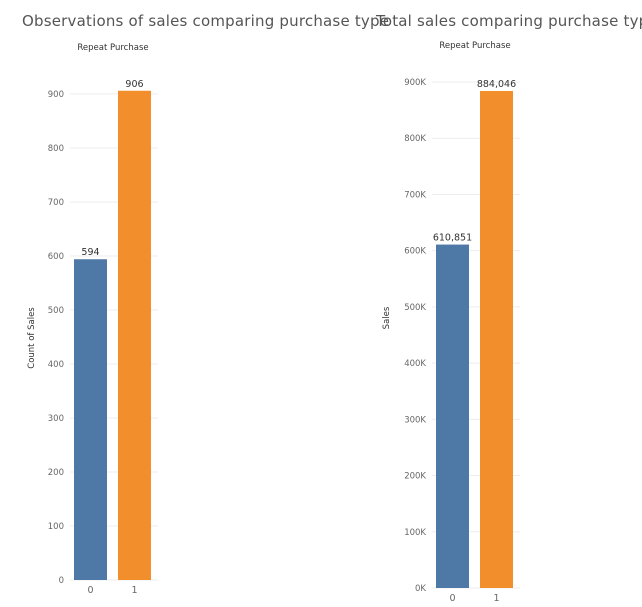 The height and width of the screenshot is (607, 642). What do you see at coordinates (56, 527) in the screenshot?
I see `chart-1-ytick-label: 100` at bounding box center [56, 527].